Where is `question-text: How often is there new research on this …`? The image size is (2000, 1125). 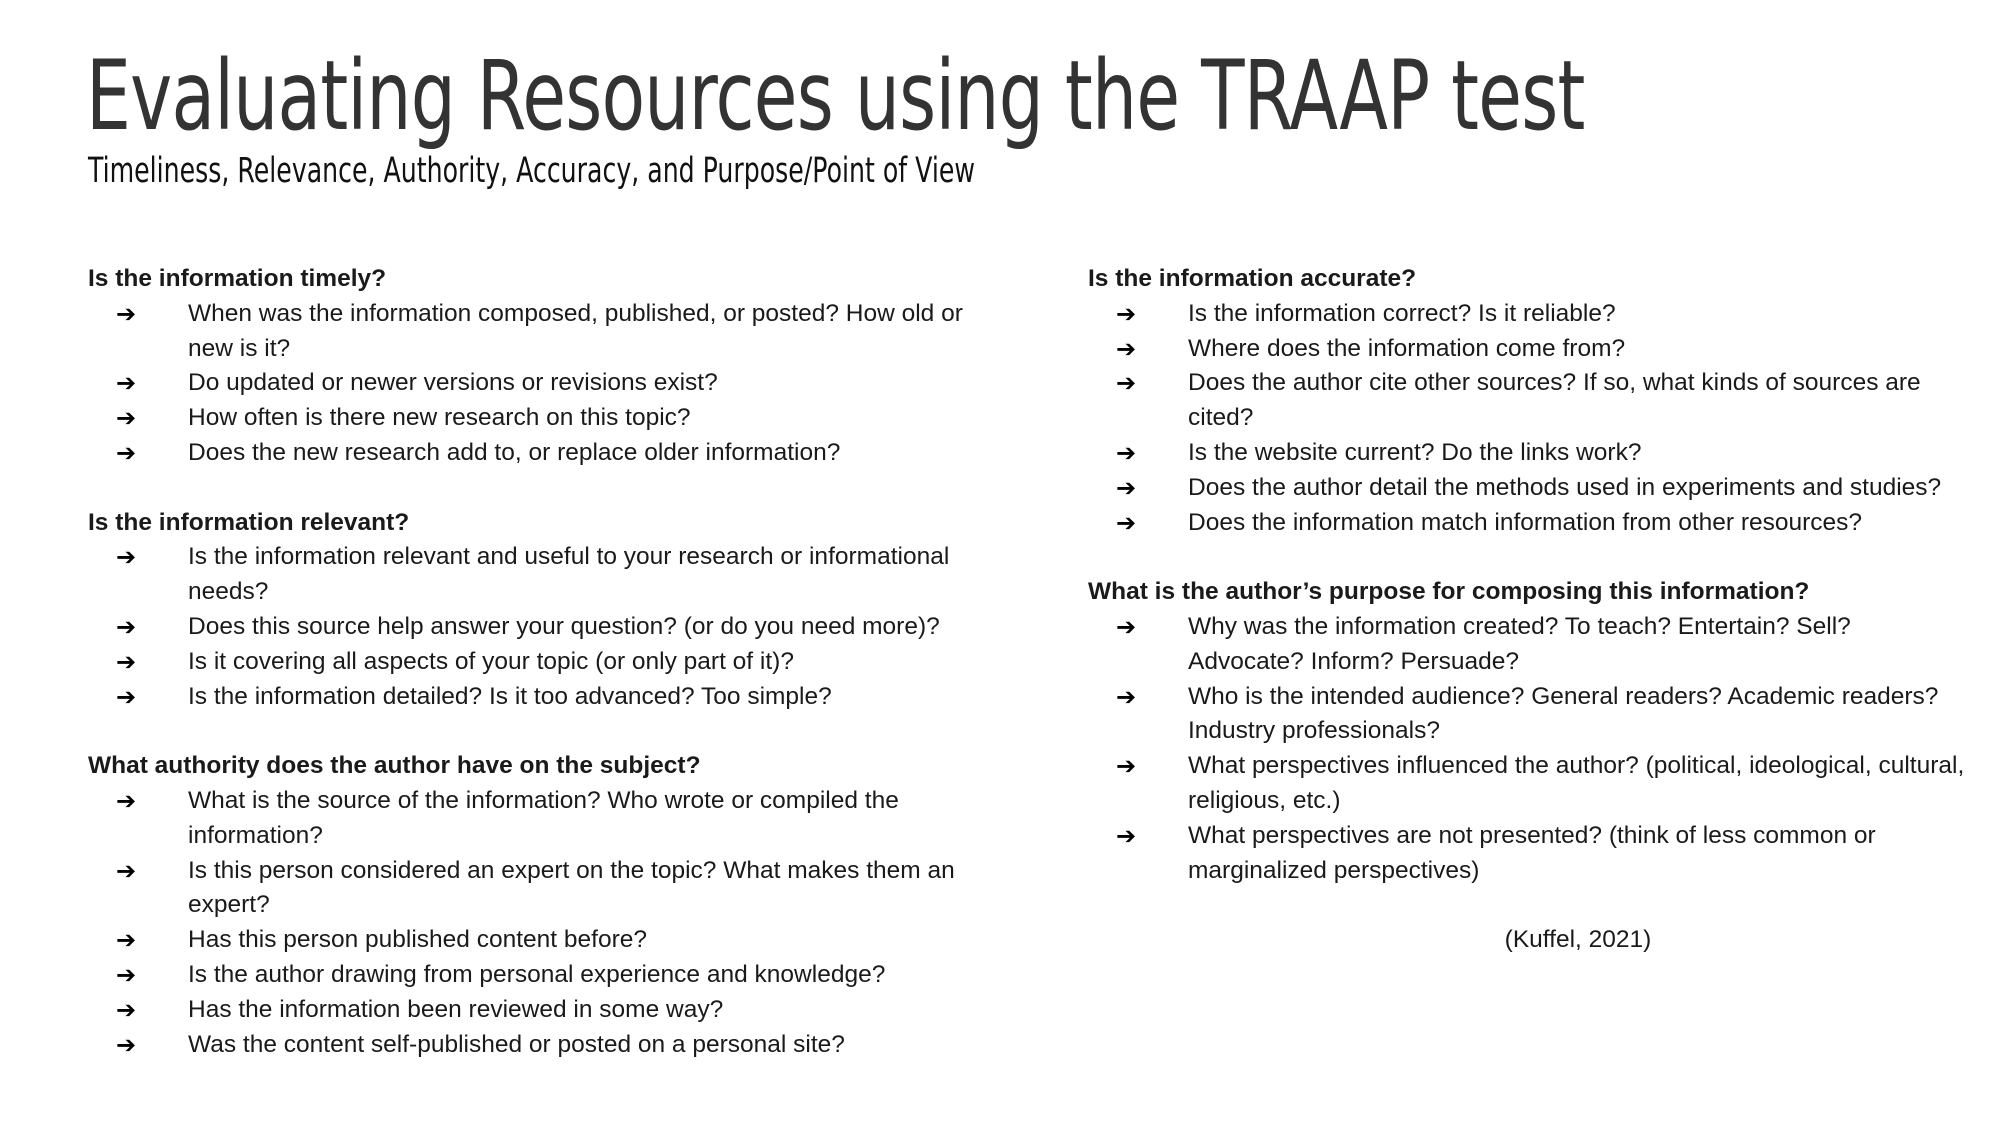 question-text: How often is there new research on this … is located at coordinates (439, 418).